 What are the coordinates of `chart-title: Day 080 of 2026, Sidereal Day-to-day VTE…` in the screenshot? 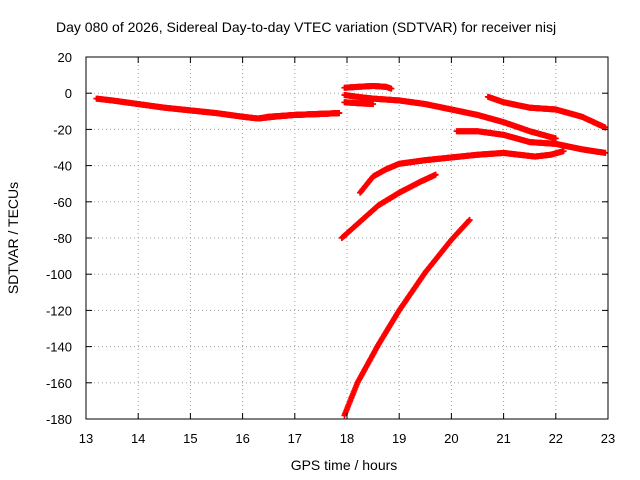 It's located at (306, 27).